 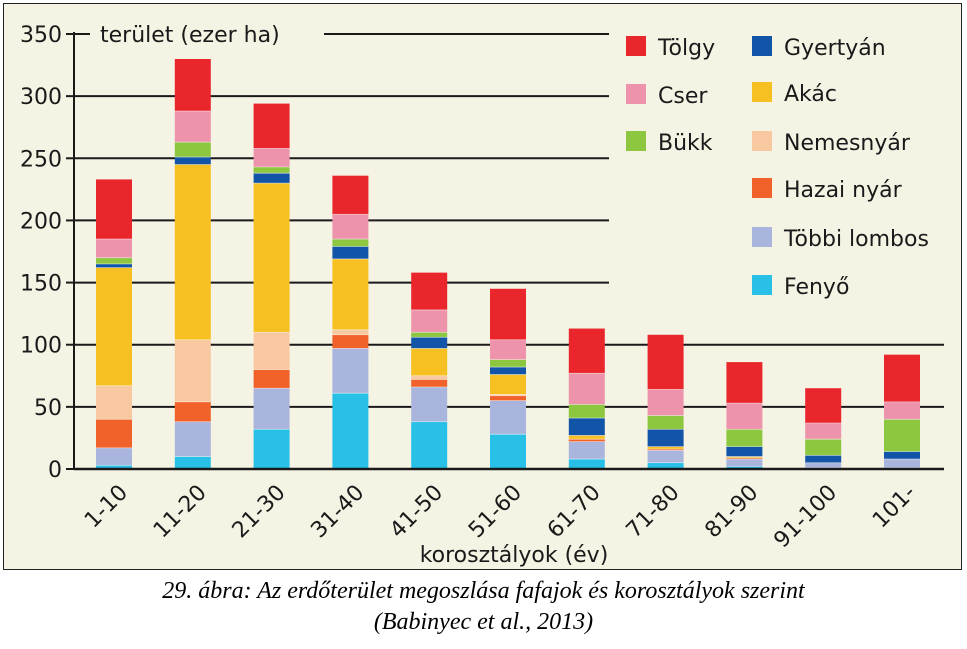 What do you see at coordinates (762, 188) in the screenshot?
I see `legend-swatch-hazai-nyar` at bounding box center [762, 188].